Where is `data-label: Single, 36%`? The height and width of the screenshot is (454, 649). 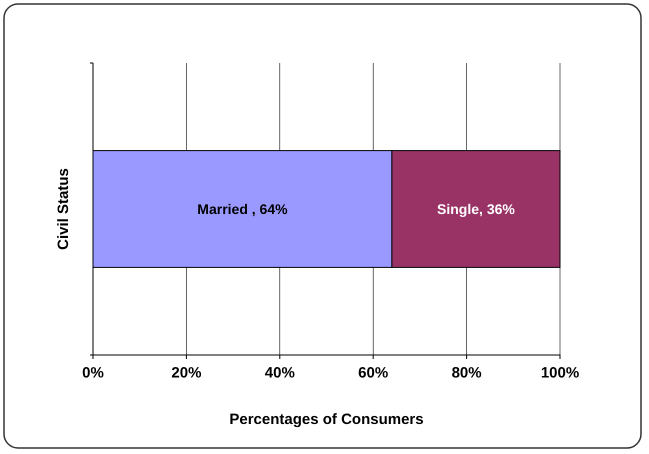 data-label: Single, 36% is located at coordinates (476, 209).